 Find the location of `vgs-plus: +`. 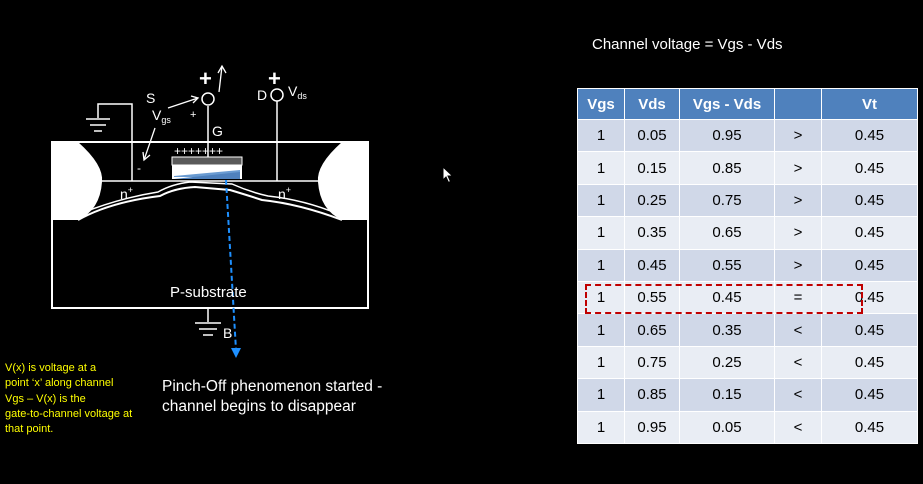

vgs-plus: + is located at coordinates (193, 115).